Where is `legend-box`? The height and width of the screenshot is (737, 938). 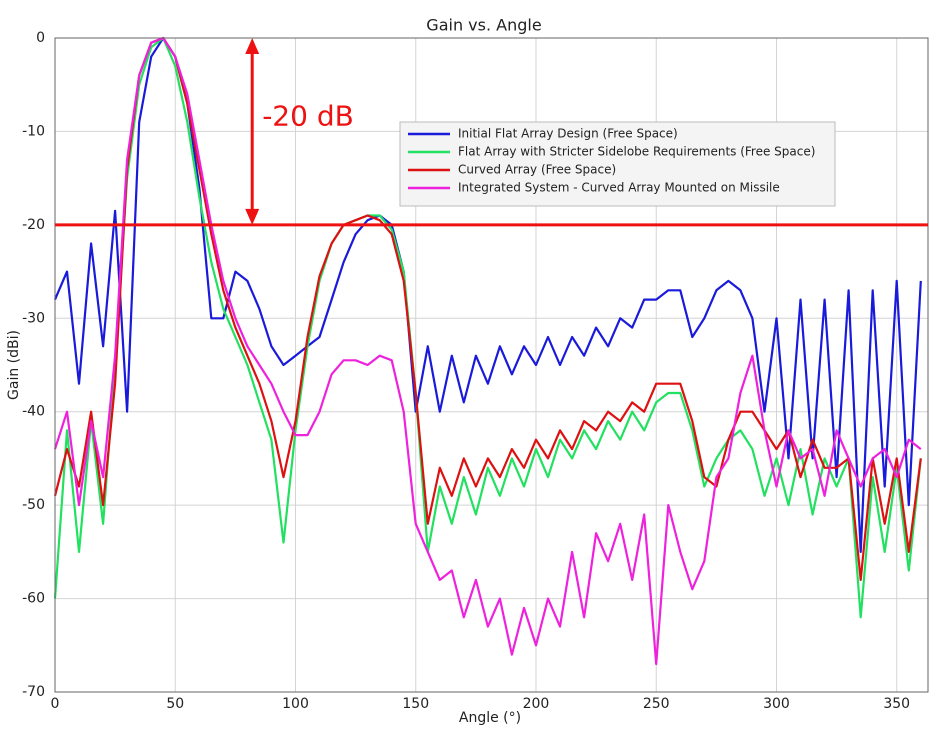
legend-box is located at coordinates (617, 164).